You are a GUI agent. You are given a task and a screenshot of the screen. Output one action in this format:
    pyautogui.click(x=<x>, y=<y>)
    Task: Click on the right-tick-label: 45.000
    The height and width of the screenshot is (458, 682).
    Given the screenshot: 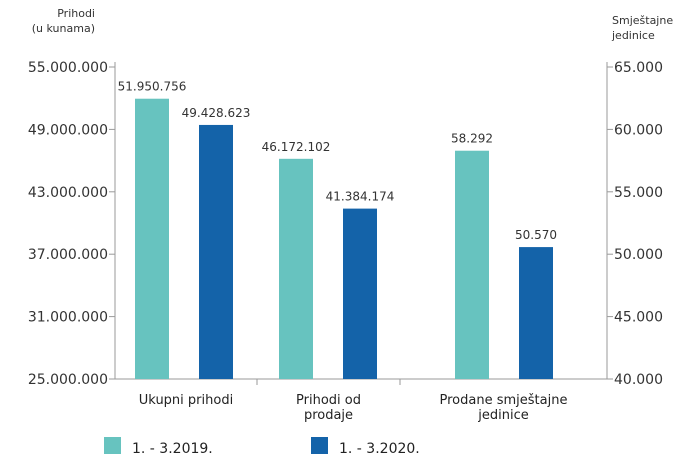 What is the action you would take?
    pyautogui.click(x=638, y=318)
    